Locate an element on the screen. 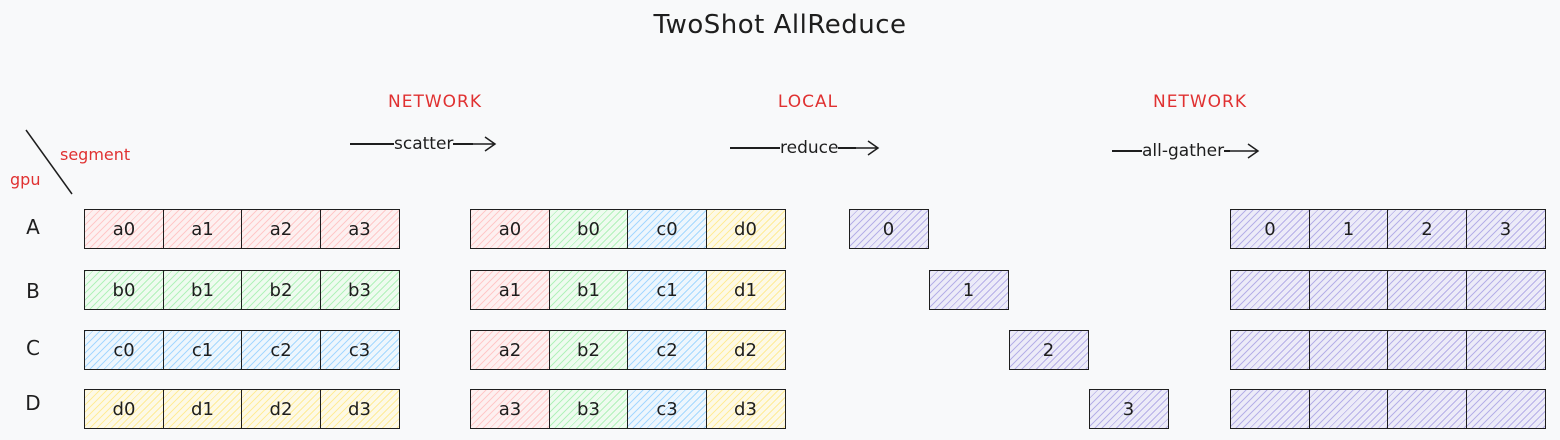  scatter-row-c: a2 b2 c2 d2 is located at coordinates (628, 350).